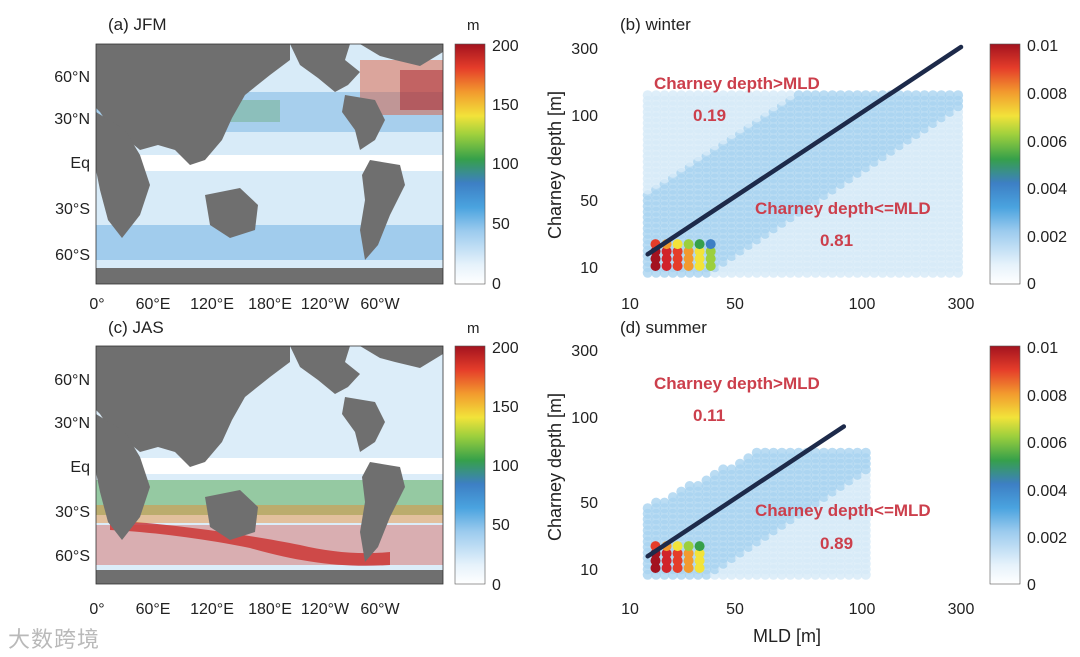 The width and height of the screenshot is (1080, 657). Describe the element at coordinates (137, 24) in the screenshot. I see `panel-title: (a) JFM` at that location.